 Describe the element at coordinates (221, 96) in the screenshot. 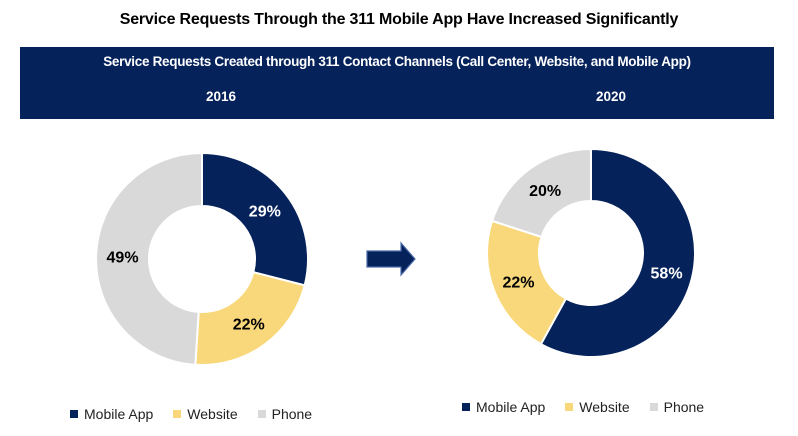

I see `year-label-2016: 2016` at that location.